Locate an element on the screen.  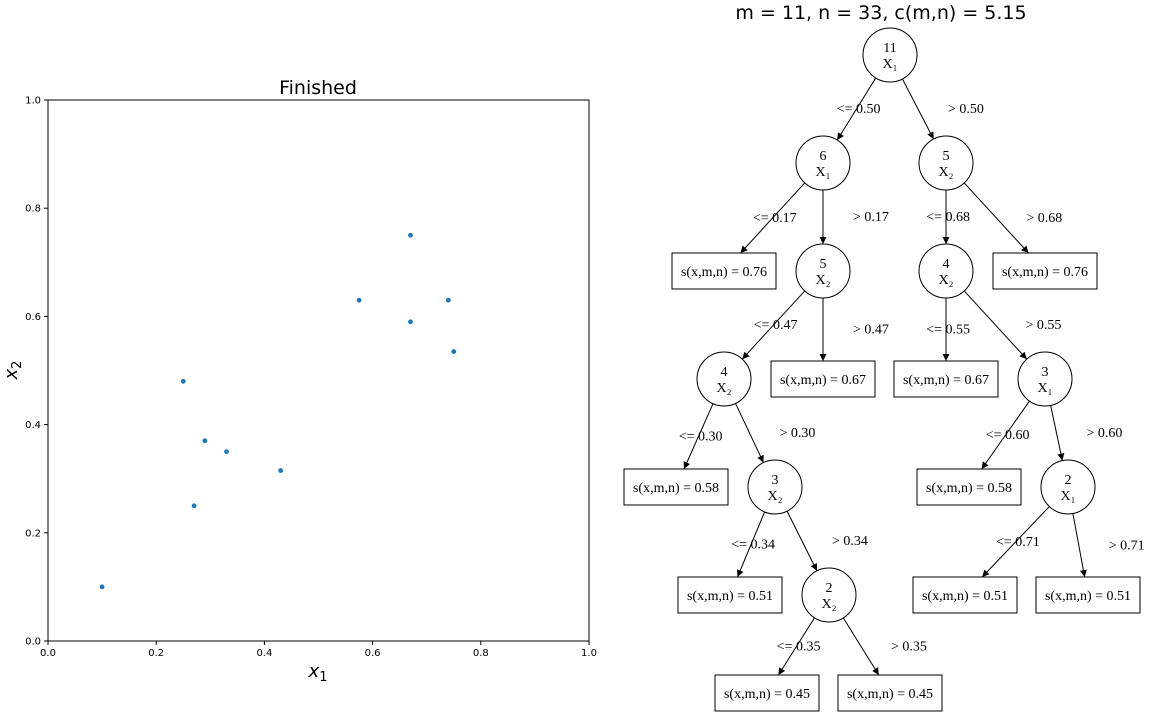
x-tick-label: 0.8 is located at coordinates (481, 653).